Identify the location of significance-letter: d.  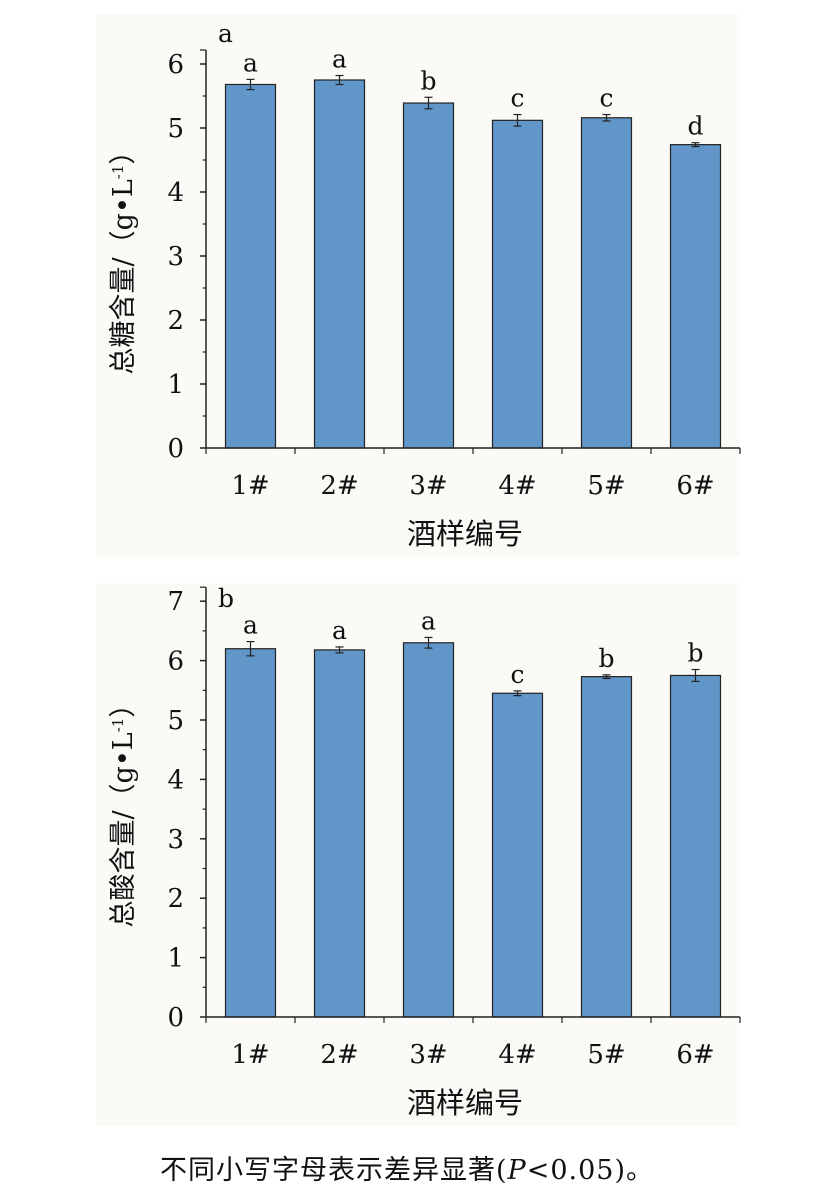
(695, 126).